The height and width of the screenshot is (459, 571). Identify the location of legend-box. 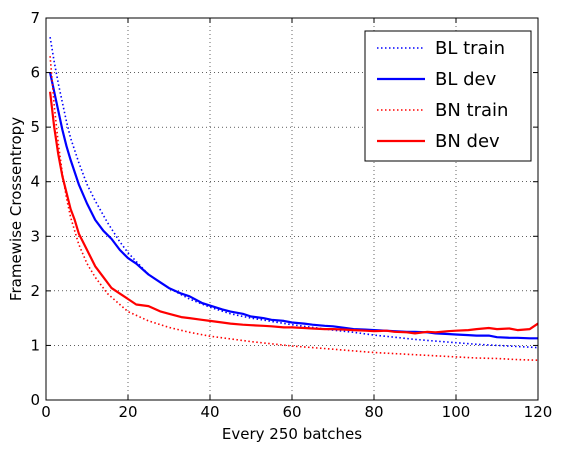
(448, 96).